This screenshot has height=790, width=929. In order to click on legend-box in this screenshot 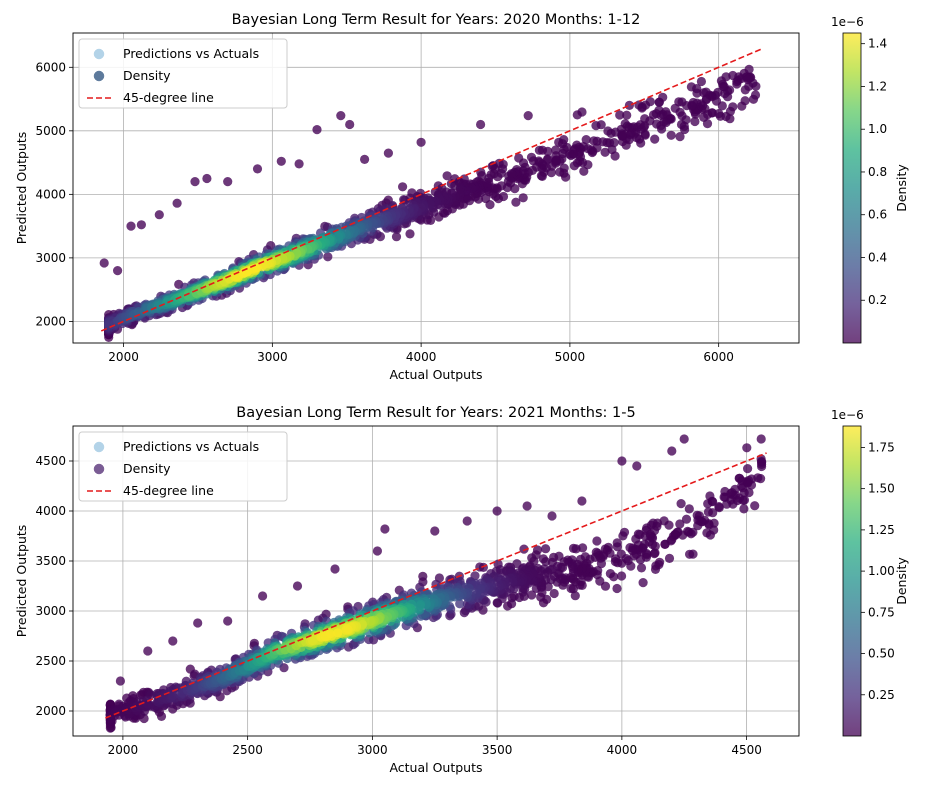, I will do `click(183, 466)`.